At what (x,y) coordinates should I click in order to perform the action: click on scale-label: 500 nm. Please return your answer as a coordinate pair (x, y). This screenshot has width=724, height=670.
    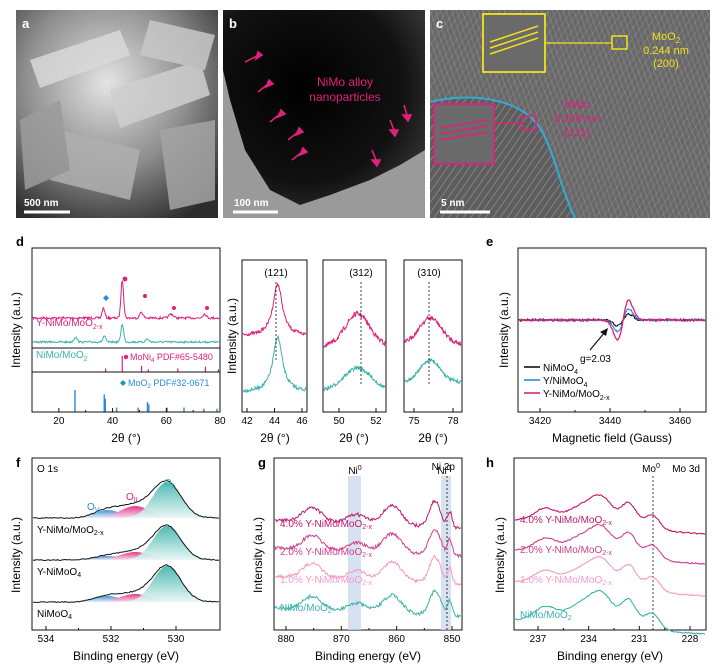
    Looking at the image, I should click on (41, 203).